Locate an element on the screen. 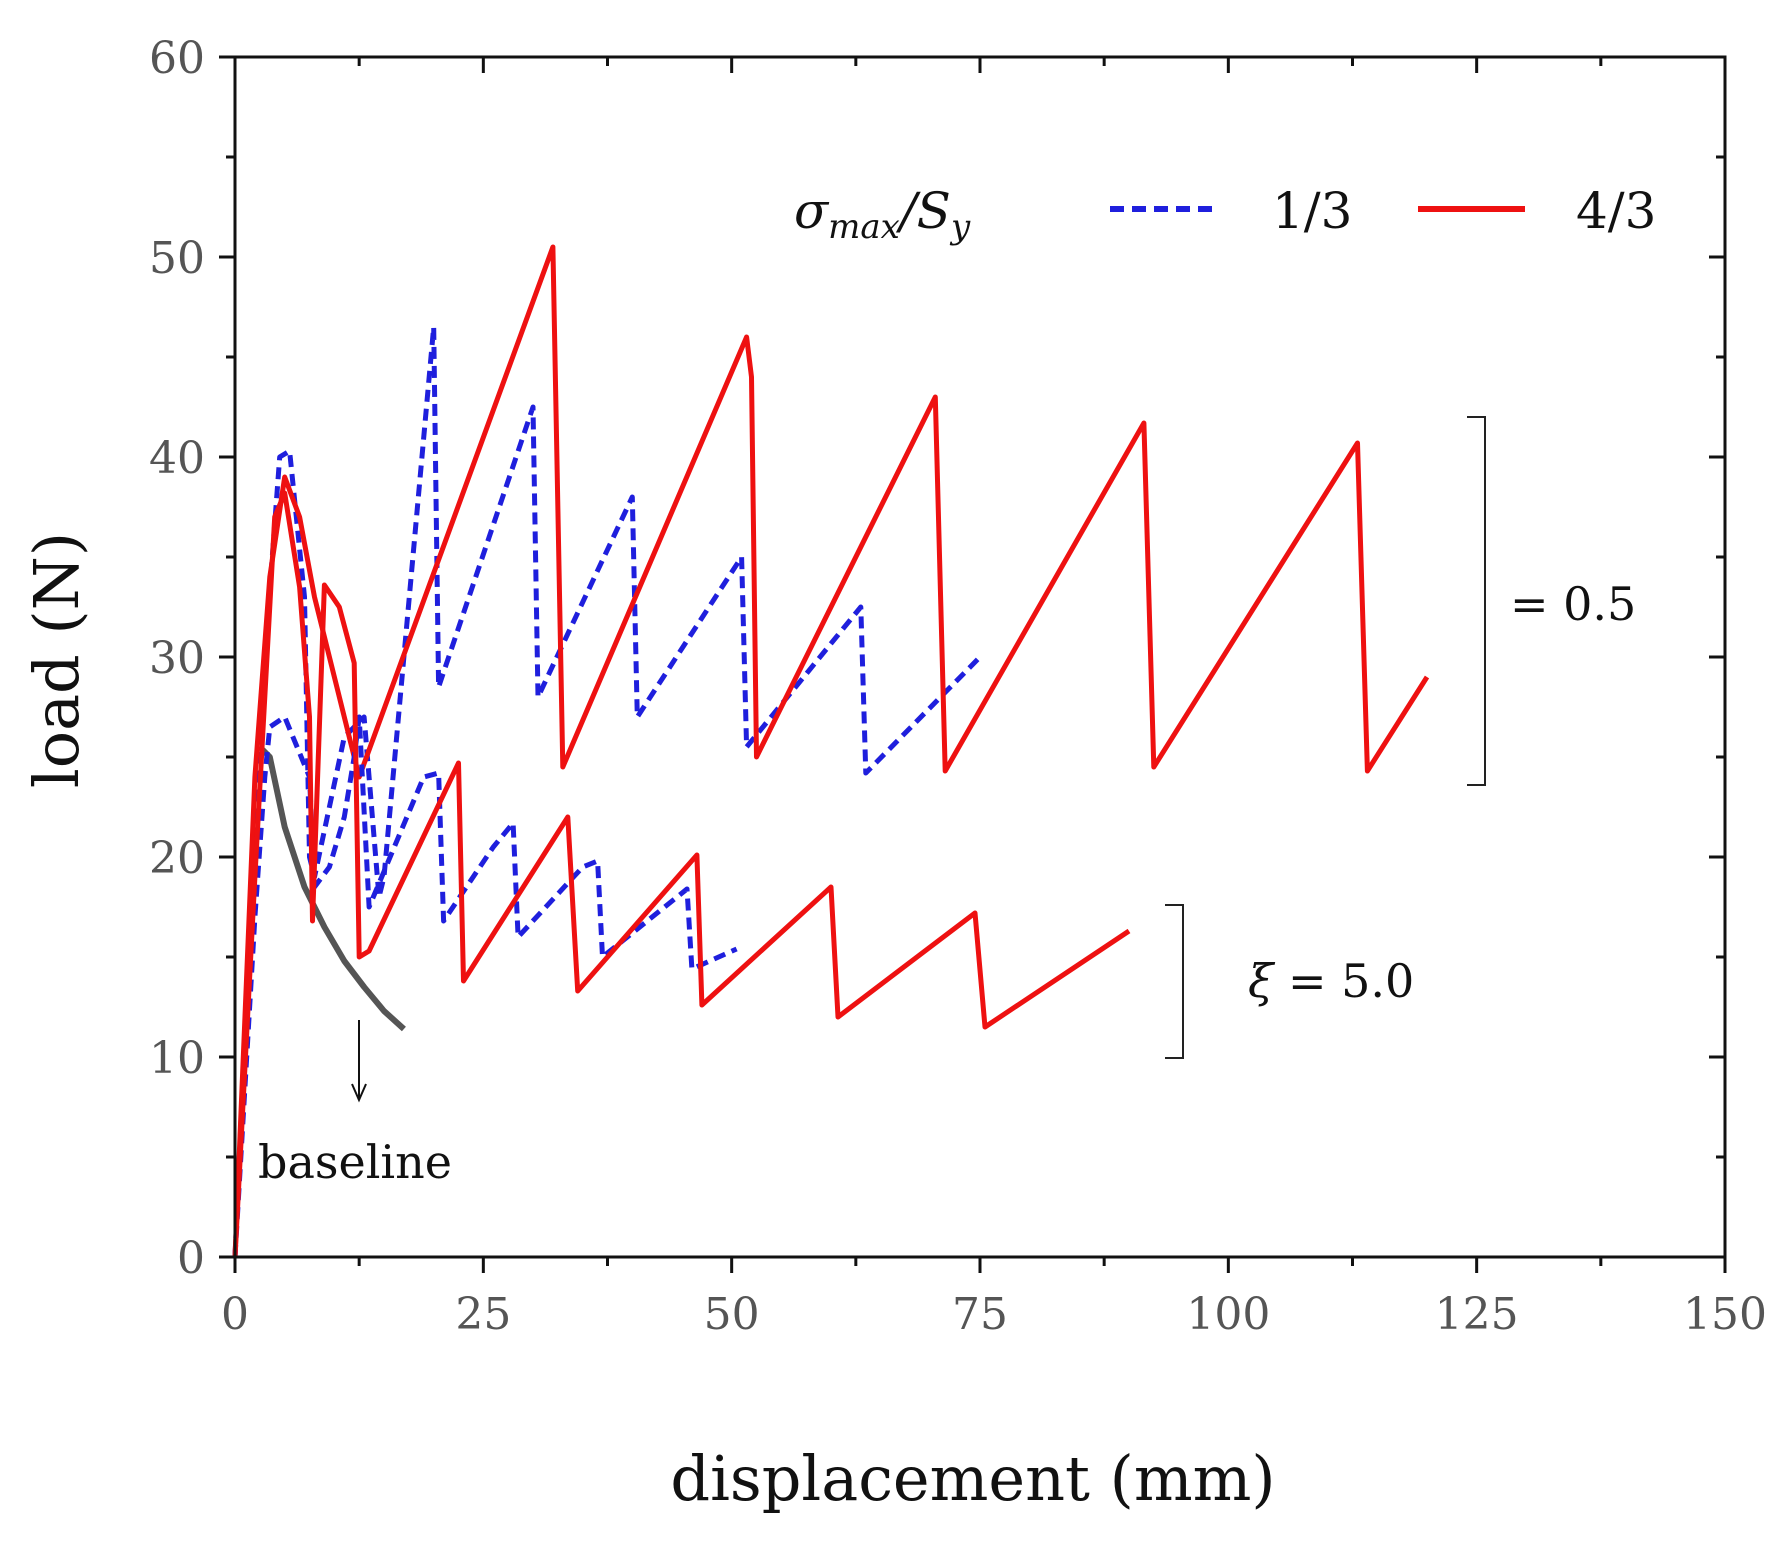 This screenshot has width=1790, height=1550. annotation-group-bottom: ξ = 5.0 is located at coordinates (1289, 981).